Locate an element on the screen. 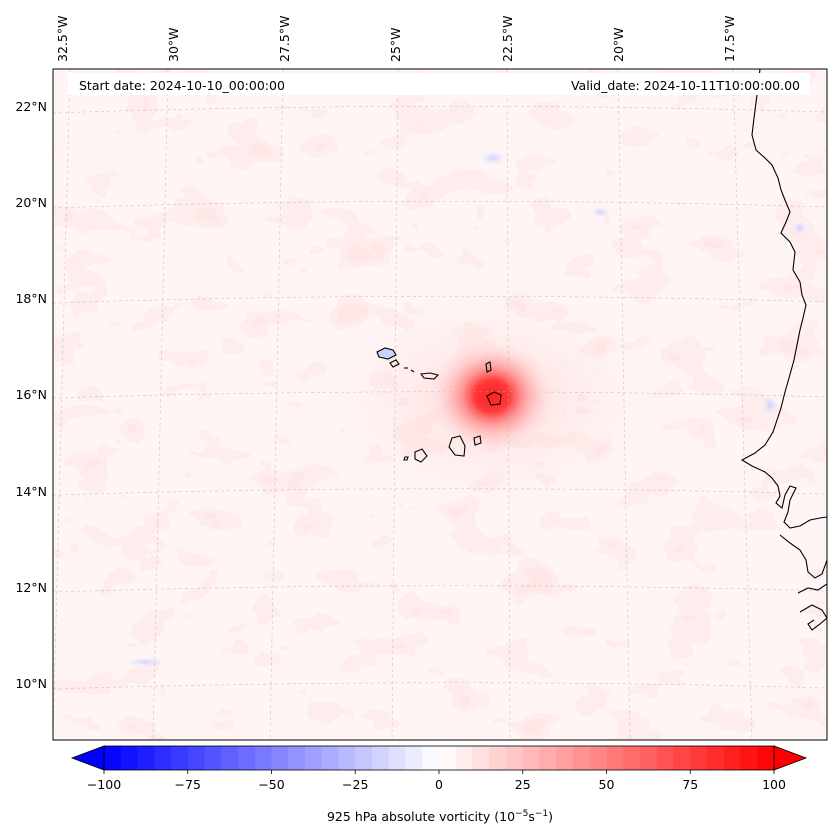 This screenshot has height=839, width=837. cape-verde-islands is located at coordinates (439, 405).